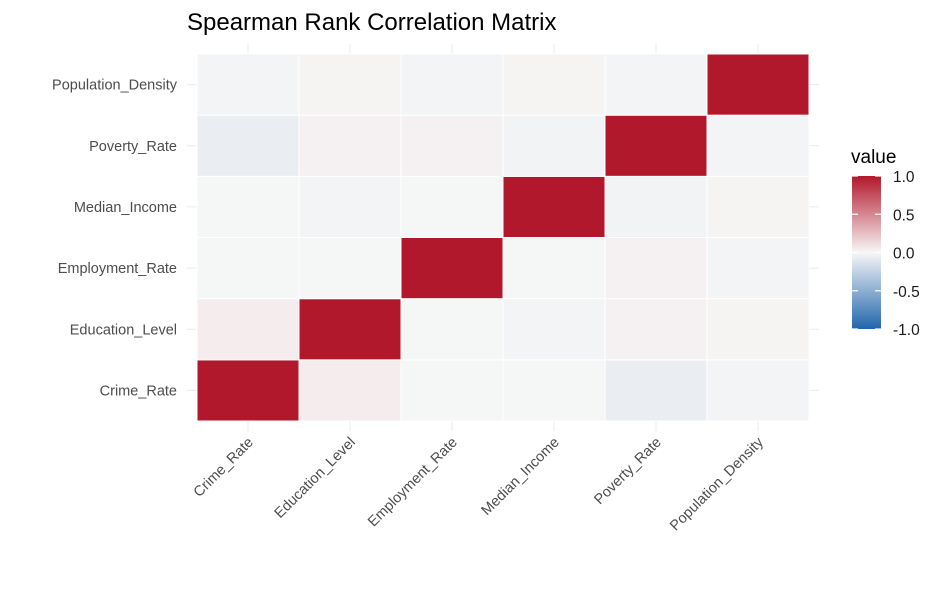 The image size is (944, 589). I want to click on legend-title: value, so click(873, 157).